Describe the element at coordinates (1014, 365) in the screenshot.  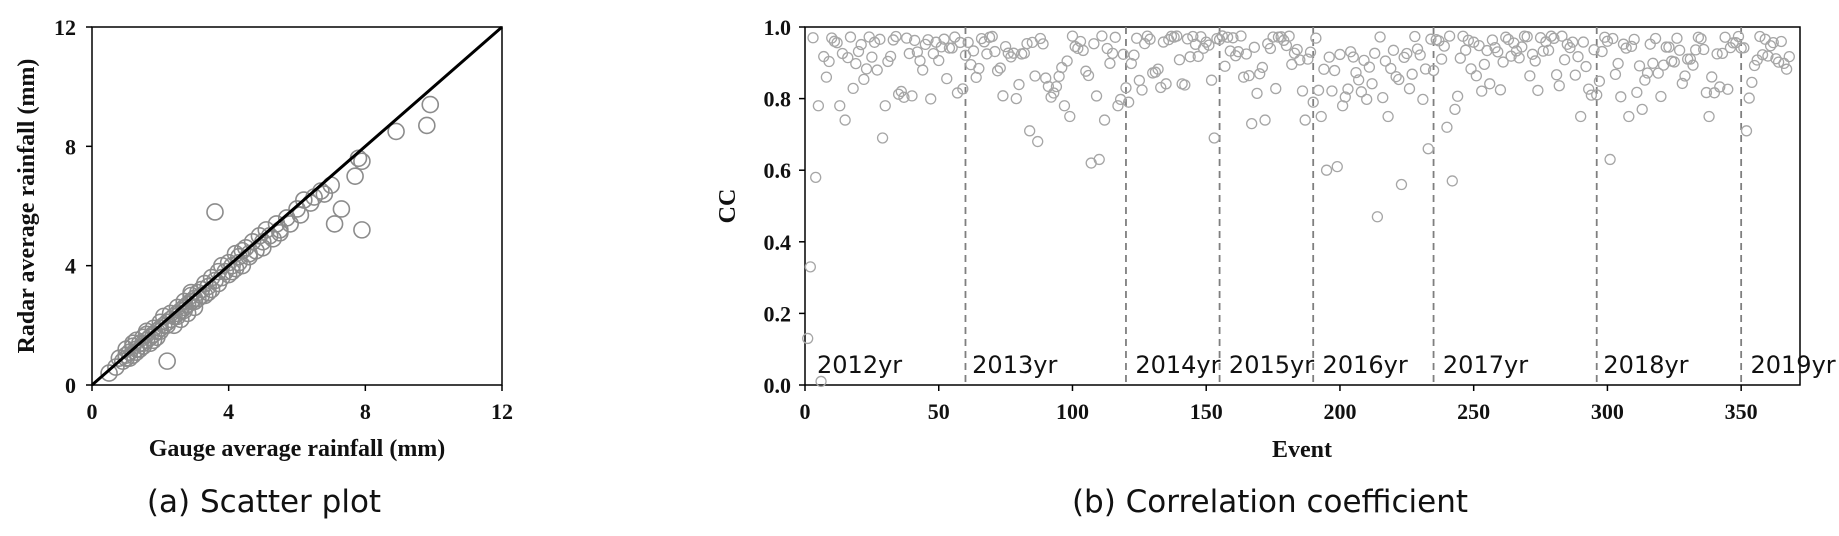
I see `year-label: 2013yr` at that location.